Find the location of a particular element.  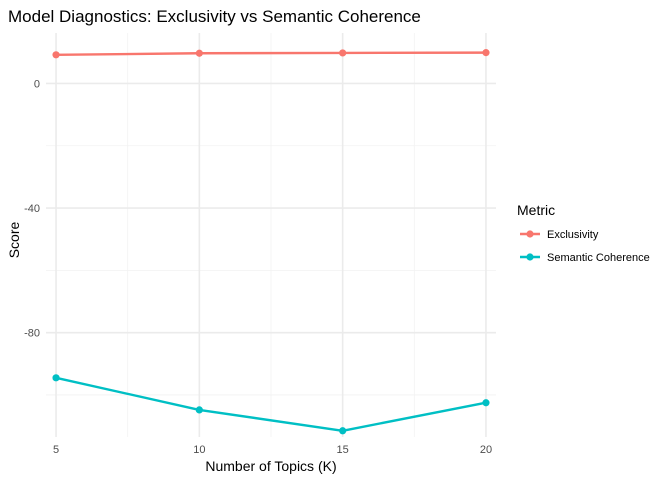

y-tick-labels: 0 -40 -80 is located at coordinates (32, 208).